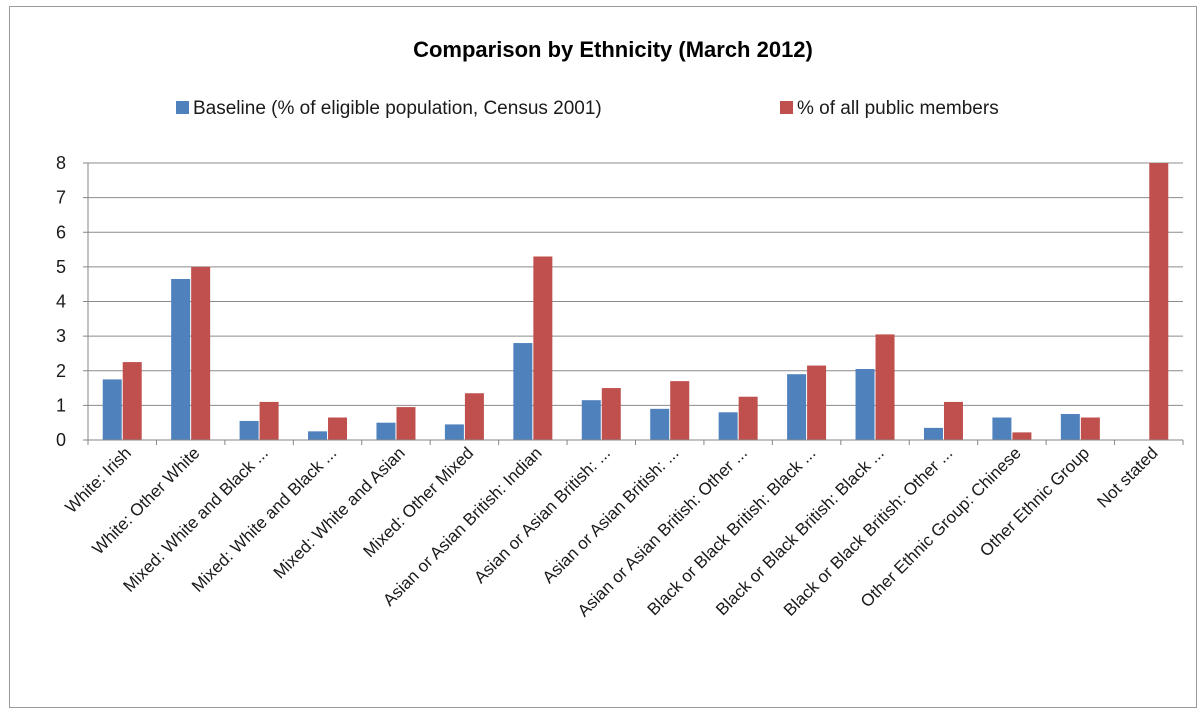  Describe the element at coordinates (1127, 477) in the screenshot. I see `x-category-label: Not stated` at that location.